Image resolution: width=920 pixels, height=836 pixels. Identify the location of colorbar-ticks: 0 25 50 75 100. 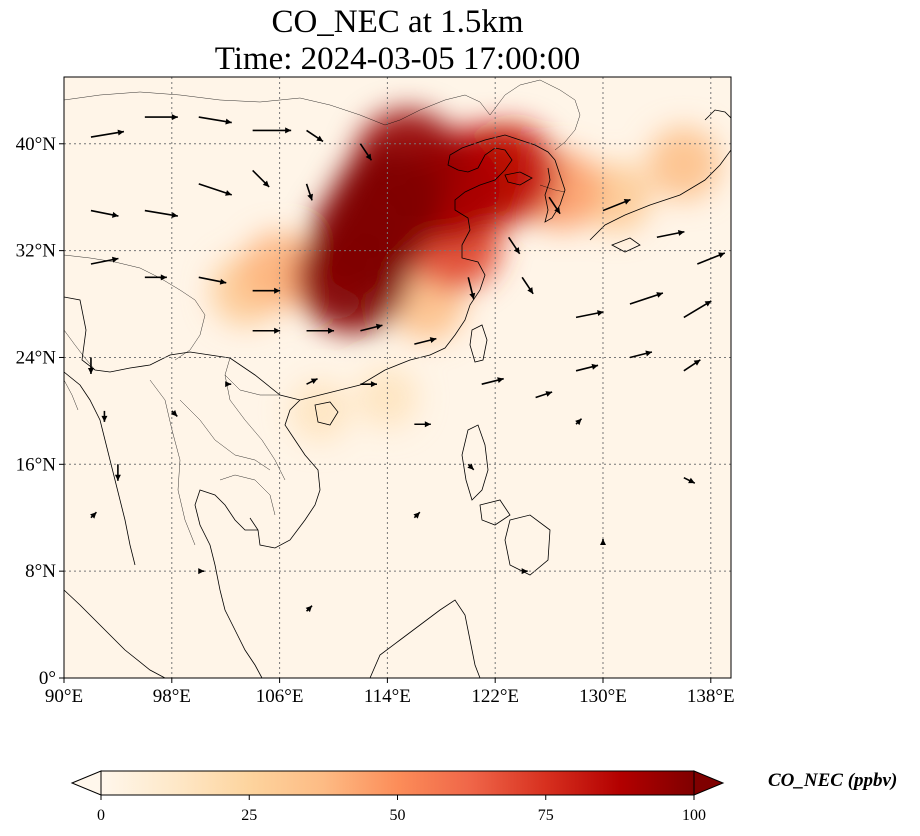
(401, 809).